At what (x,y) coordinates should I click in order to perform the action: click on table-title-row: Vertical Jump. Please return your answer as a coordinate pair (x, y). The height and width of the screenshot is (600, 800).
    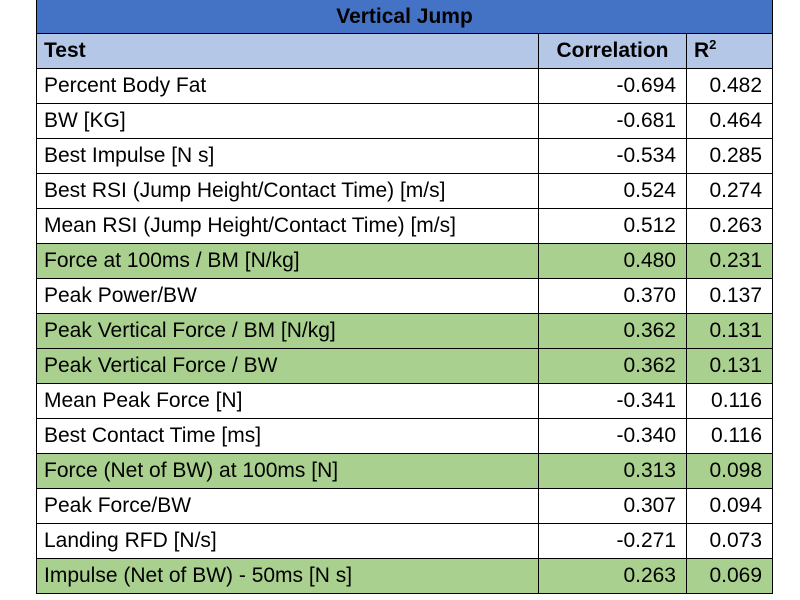
    Looking at the image, I should click on (404, 17).